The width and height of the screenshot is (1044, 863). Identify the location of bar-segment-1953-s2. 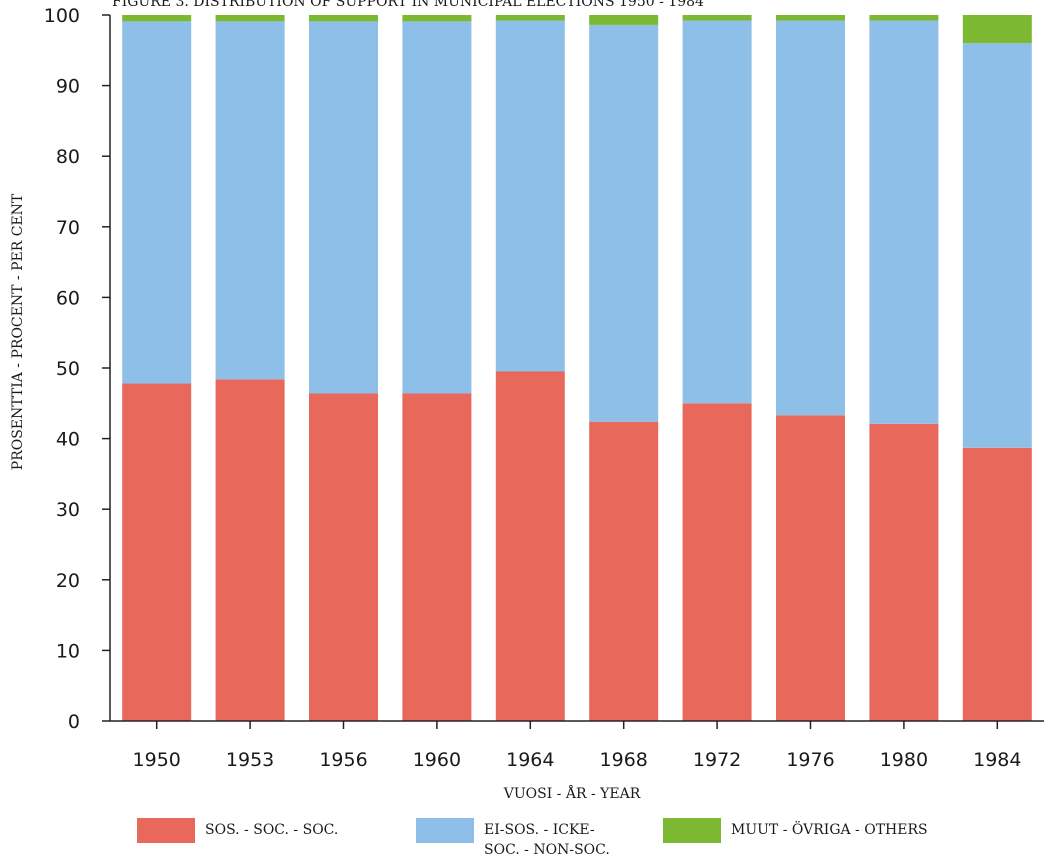
(250, 18).